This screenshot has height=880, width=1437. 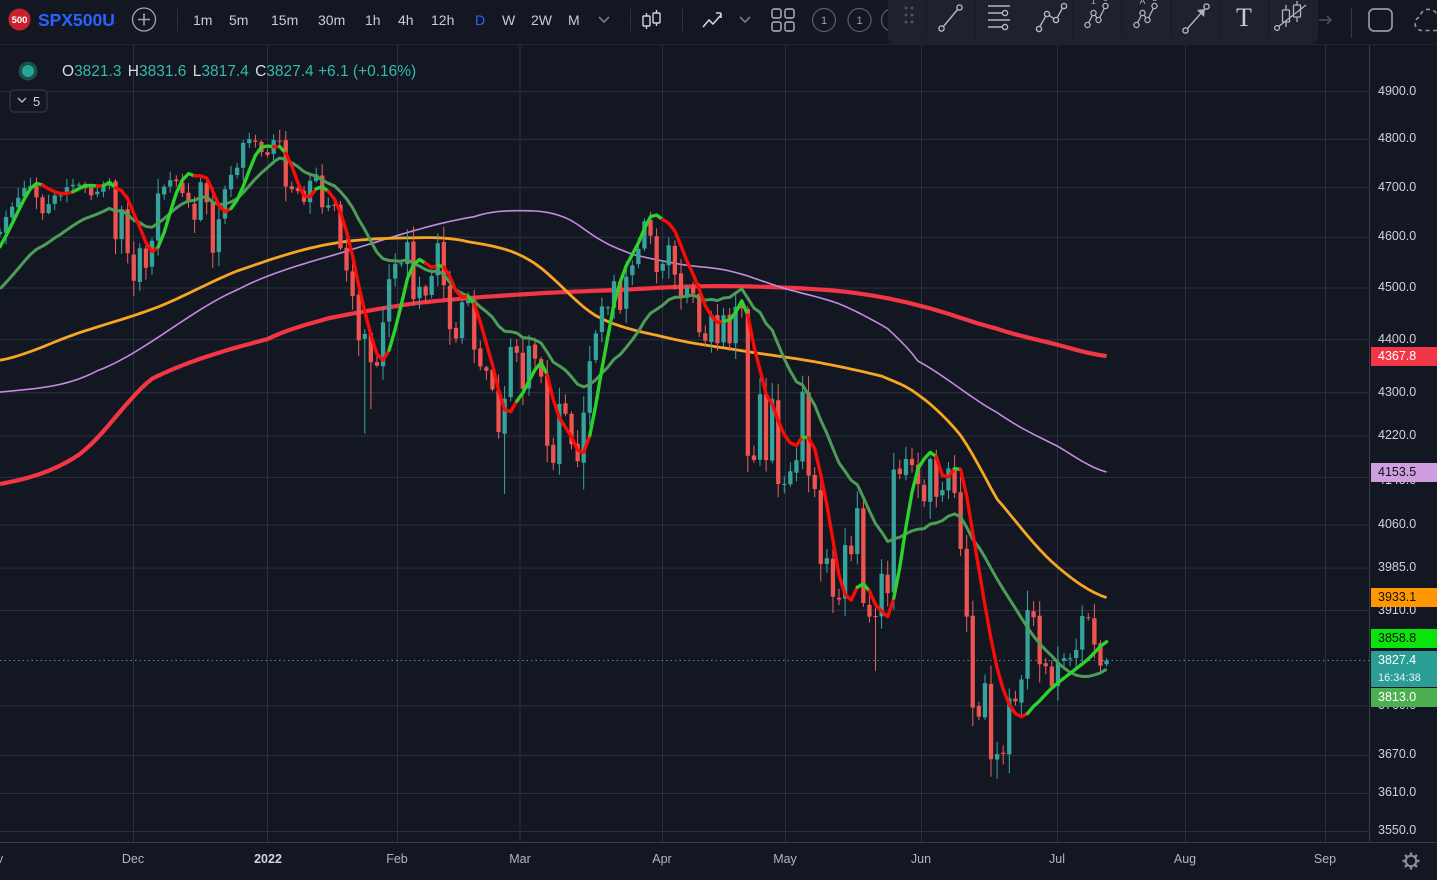 What do you see at coordinates (892, 21) in the screenshot?
I see `svg-text: B` at bounding box center [892, 21].